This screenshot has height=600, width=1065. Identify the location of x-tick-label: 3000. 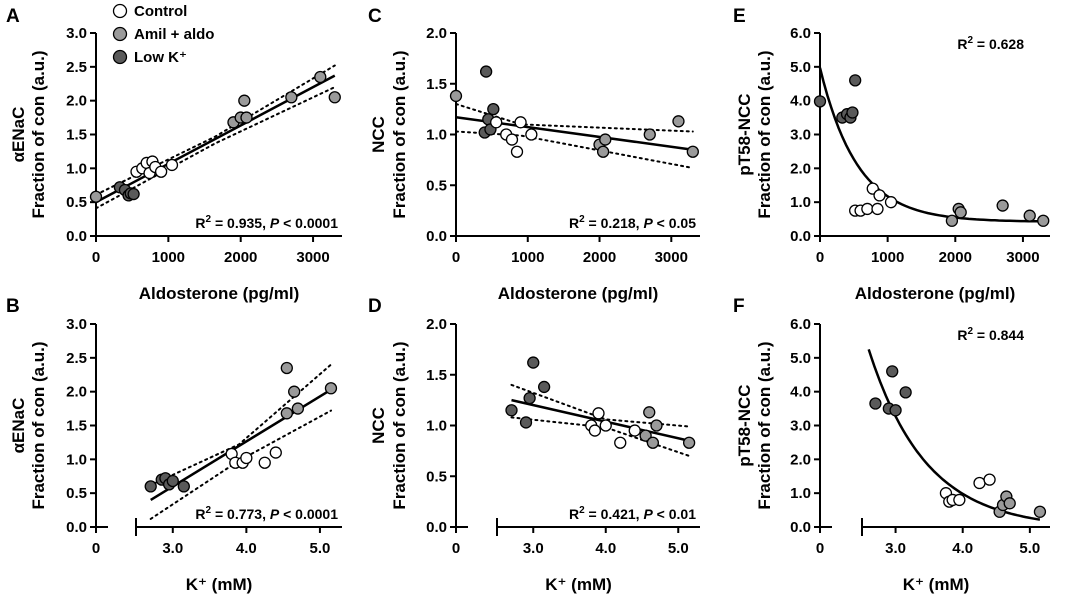
(671, 257).